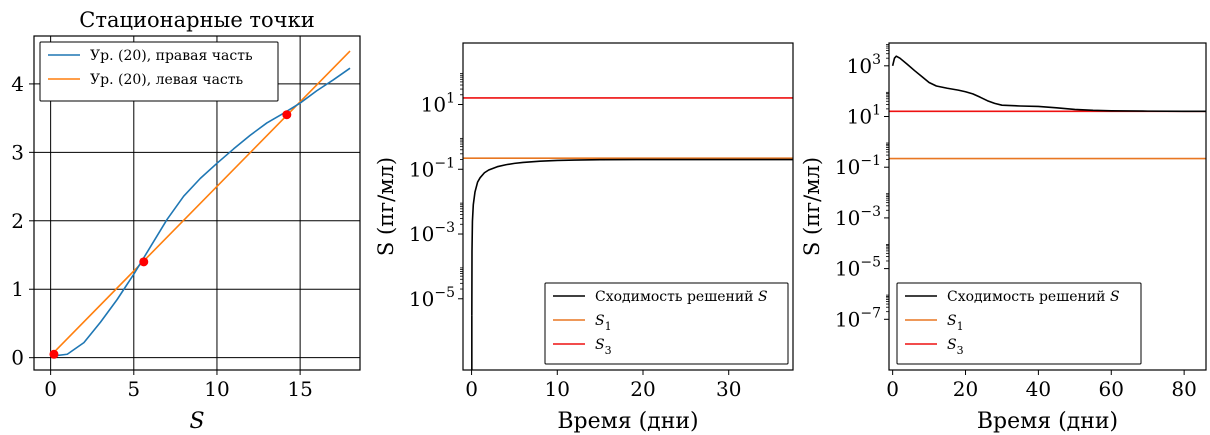 This screenshot has width=1210, height=435. What do you see at coordinates (17, 84) in the screenshot?
I see `y-tick-label: 4` at bounding box center [17, 84].